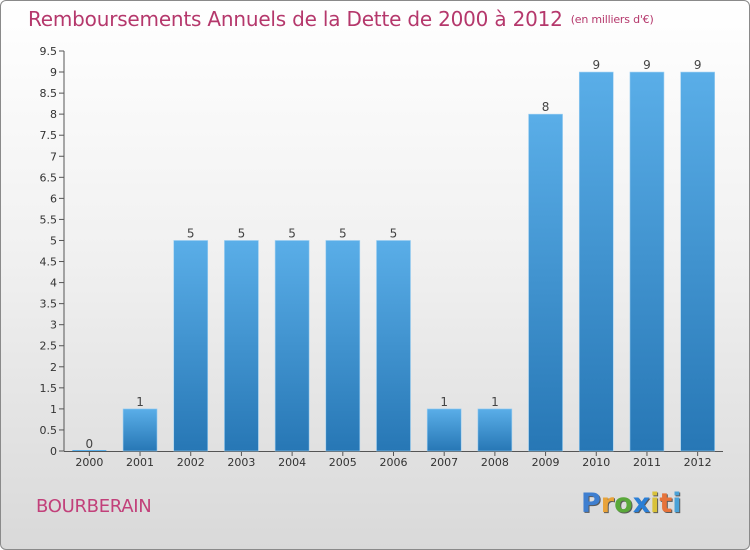 This screenshot has height=550, width=750. Describe the element at coordinates (53, 325) in the screenshot. I see `y-tick-label: 3` at that location.